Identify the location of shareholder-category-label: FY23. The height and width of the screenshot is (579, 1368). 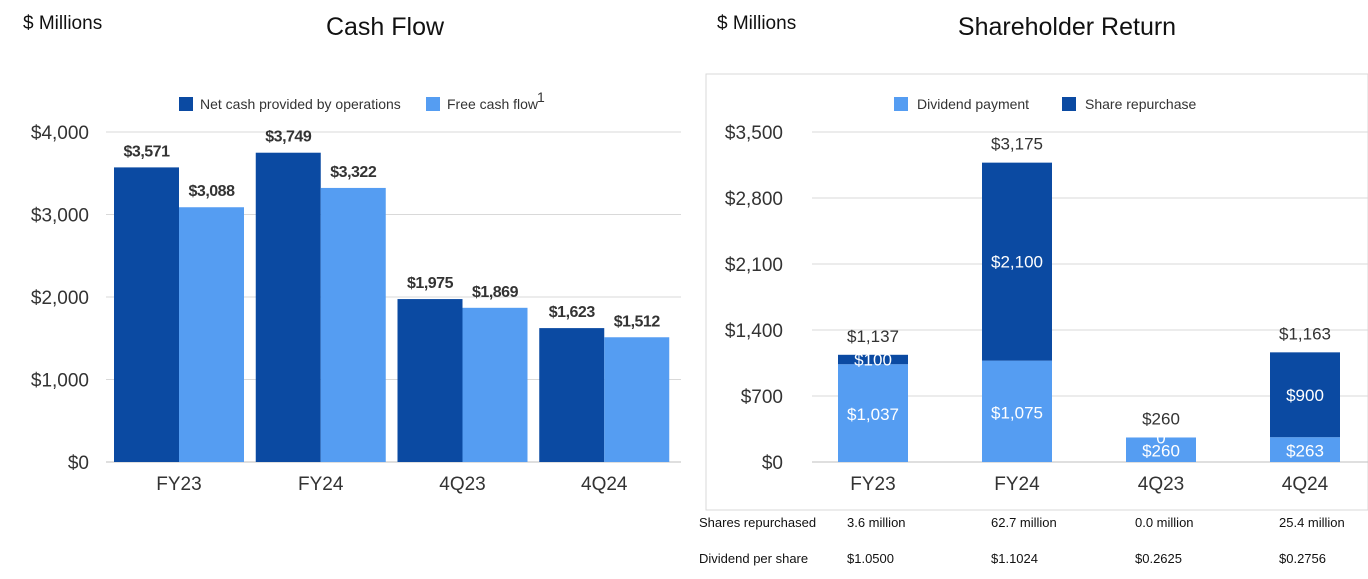
(872, 484).